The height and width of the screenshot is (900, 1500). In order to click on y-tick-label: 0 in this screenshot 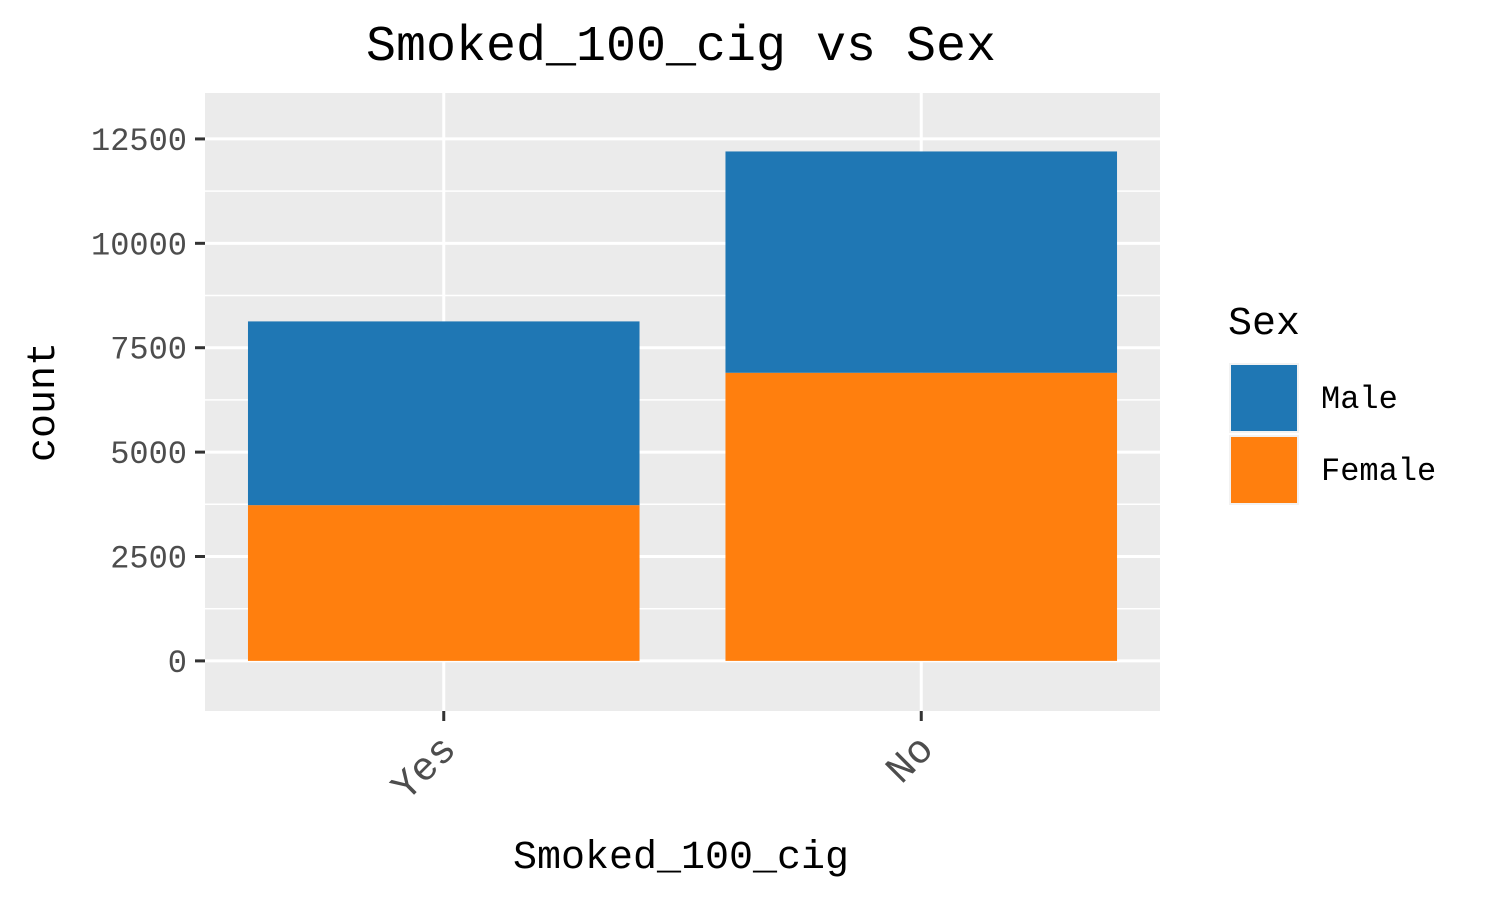, I will do `click(177, 663)`.